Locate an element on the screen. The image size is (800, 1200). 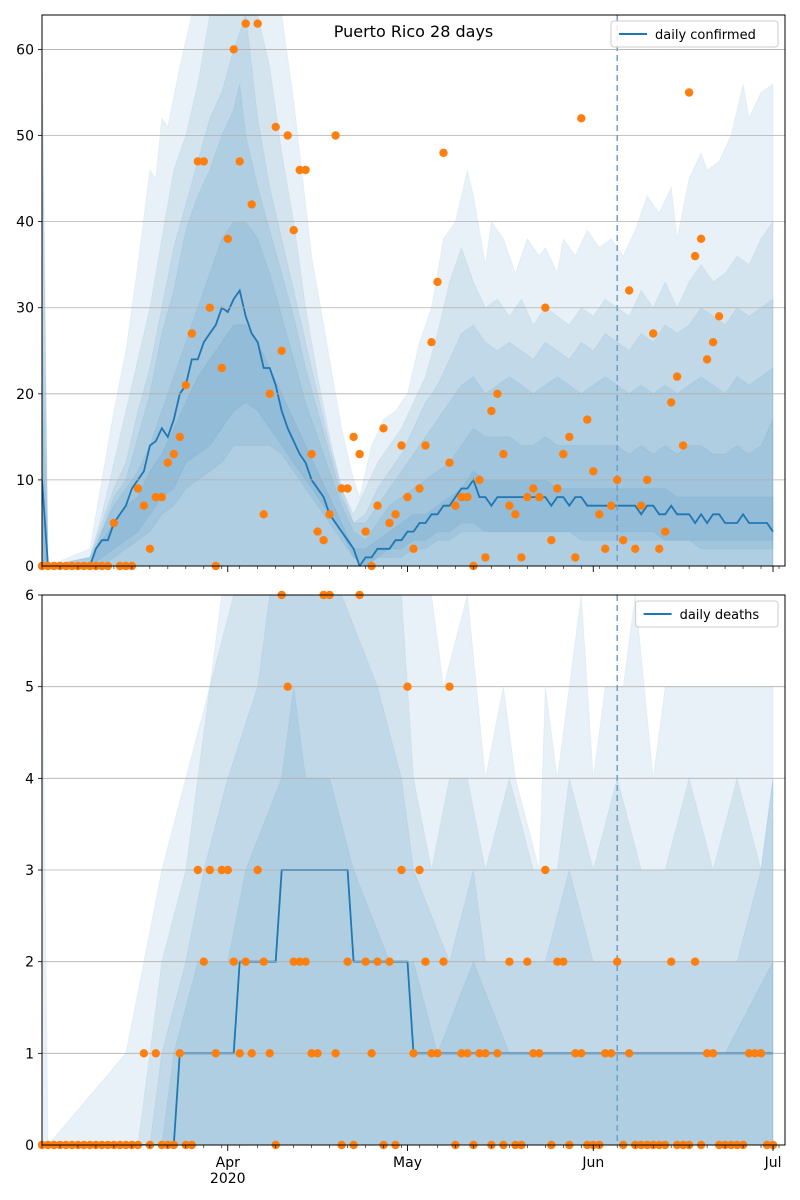
y-tick-label: 2 is located at coordinates (29, 963).